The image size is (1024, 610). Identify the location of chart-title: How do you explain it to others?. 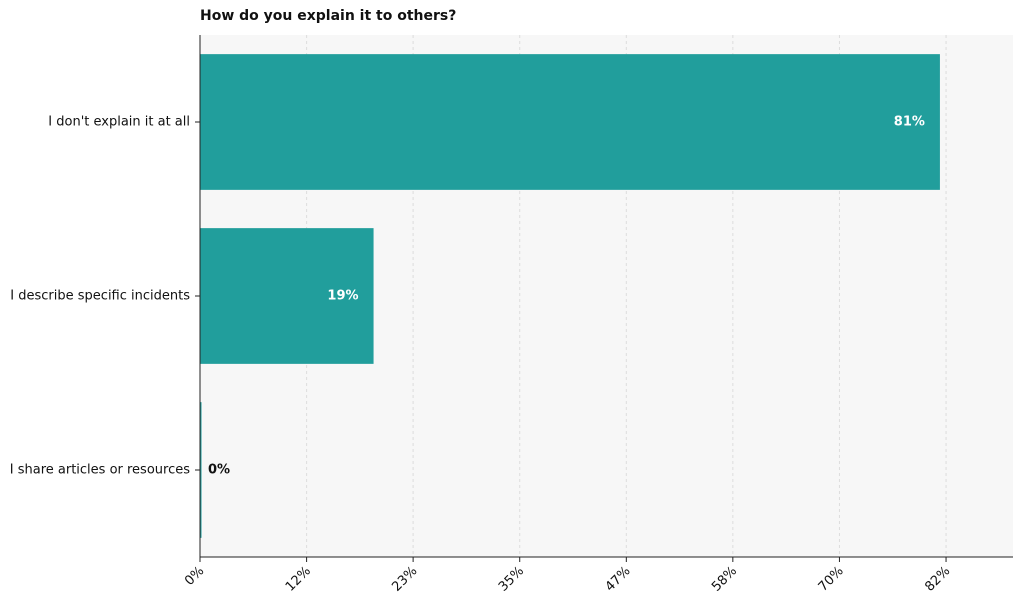
(328, 16).